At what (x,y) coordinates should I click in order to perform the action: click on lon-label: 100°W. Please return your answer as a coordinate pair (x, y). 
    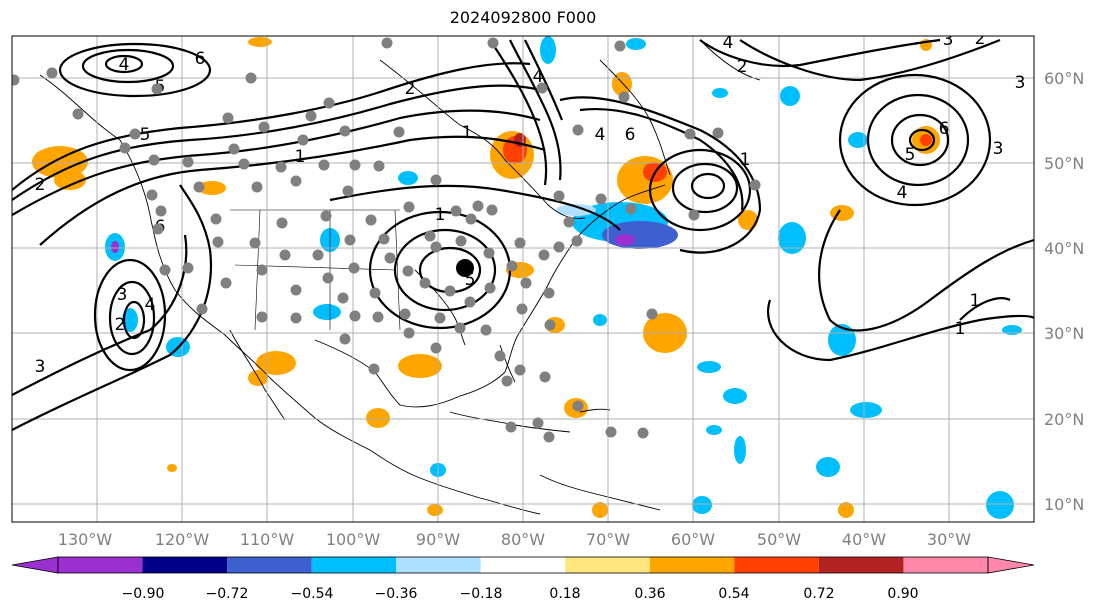
    Looking at the image, I should click on (353, 539).